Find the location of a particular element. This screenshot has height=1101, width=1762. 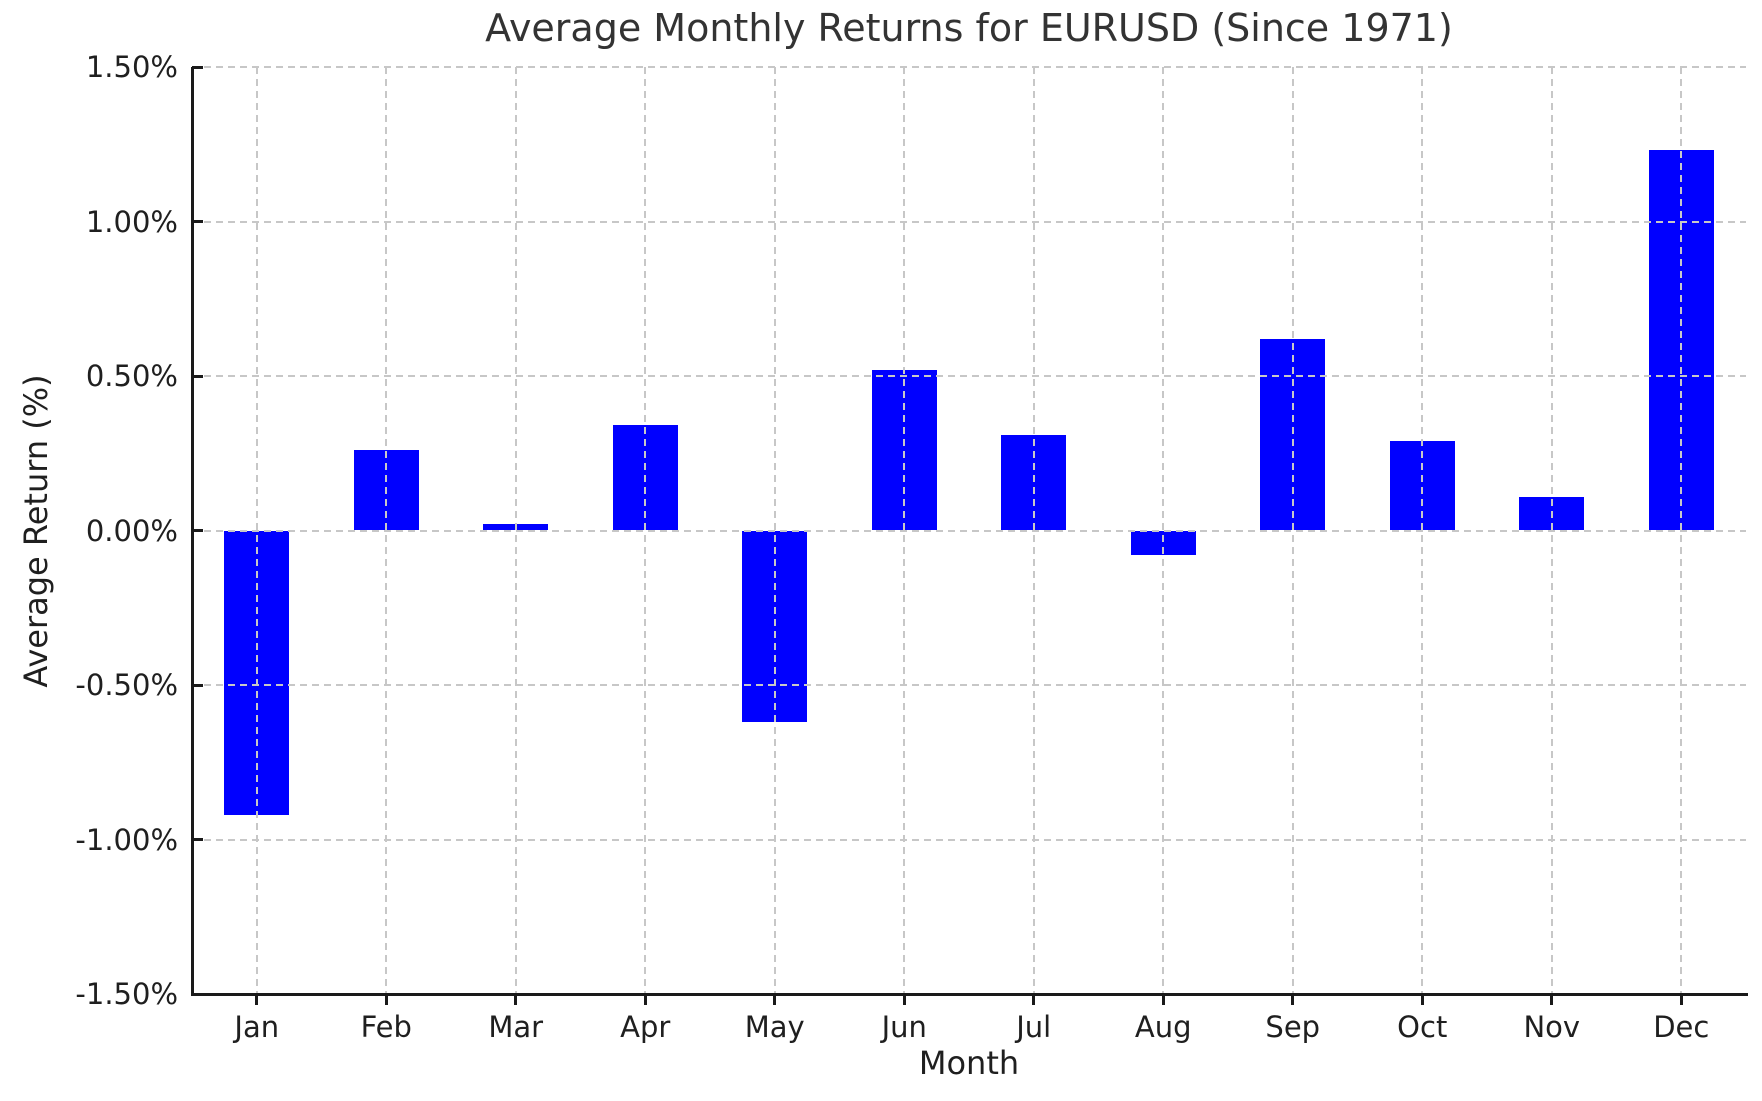

gridline-h--1.00% is located at coordinates (969, 839).